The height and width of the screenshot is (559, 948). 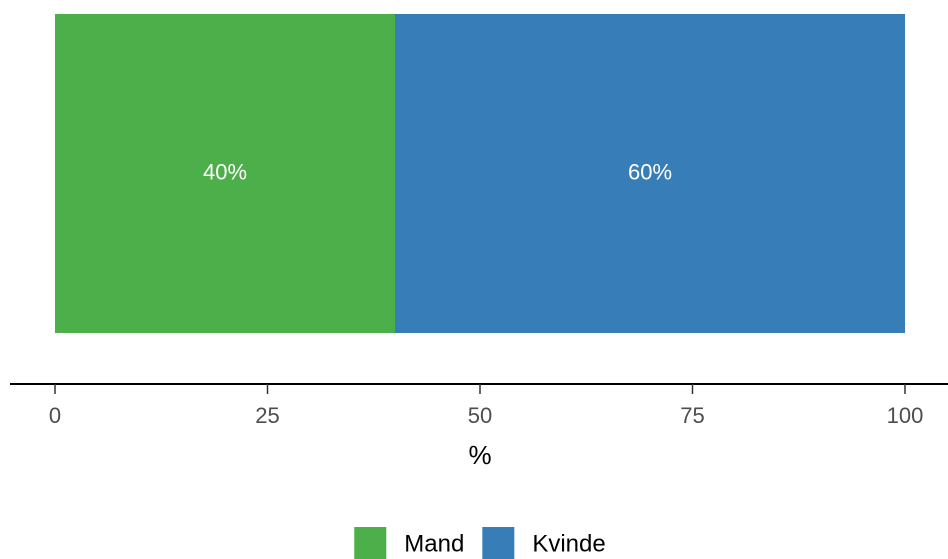 I want to click on x-tick-label: 50, so click(x=480, y=415).